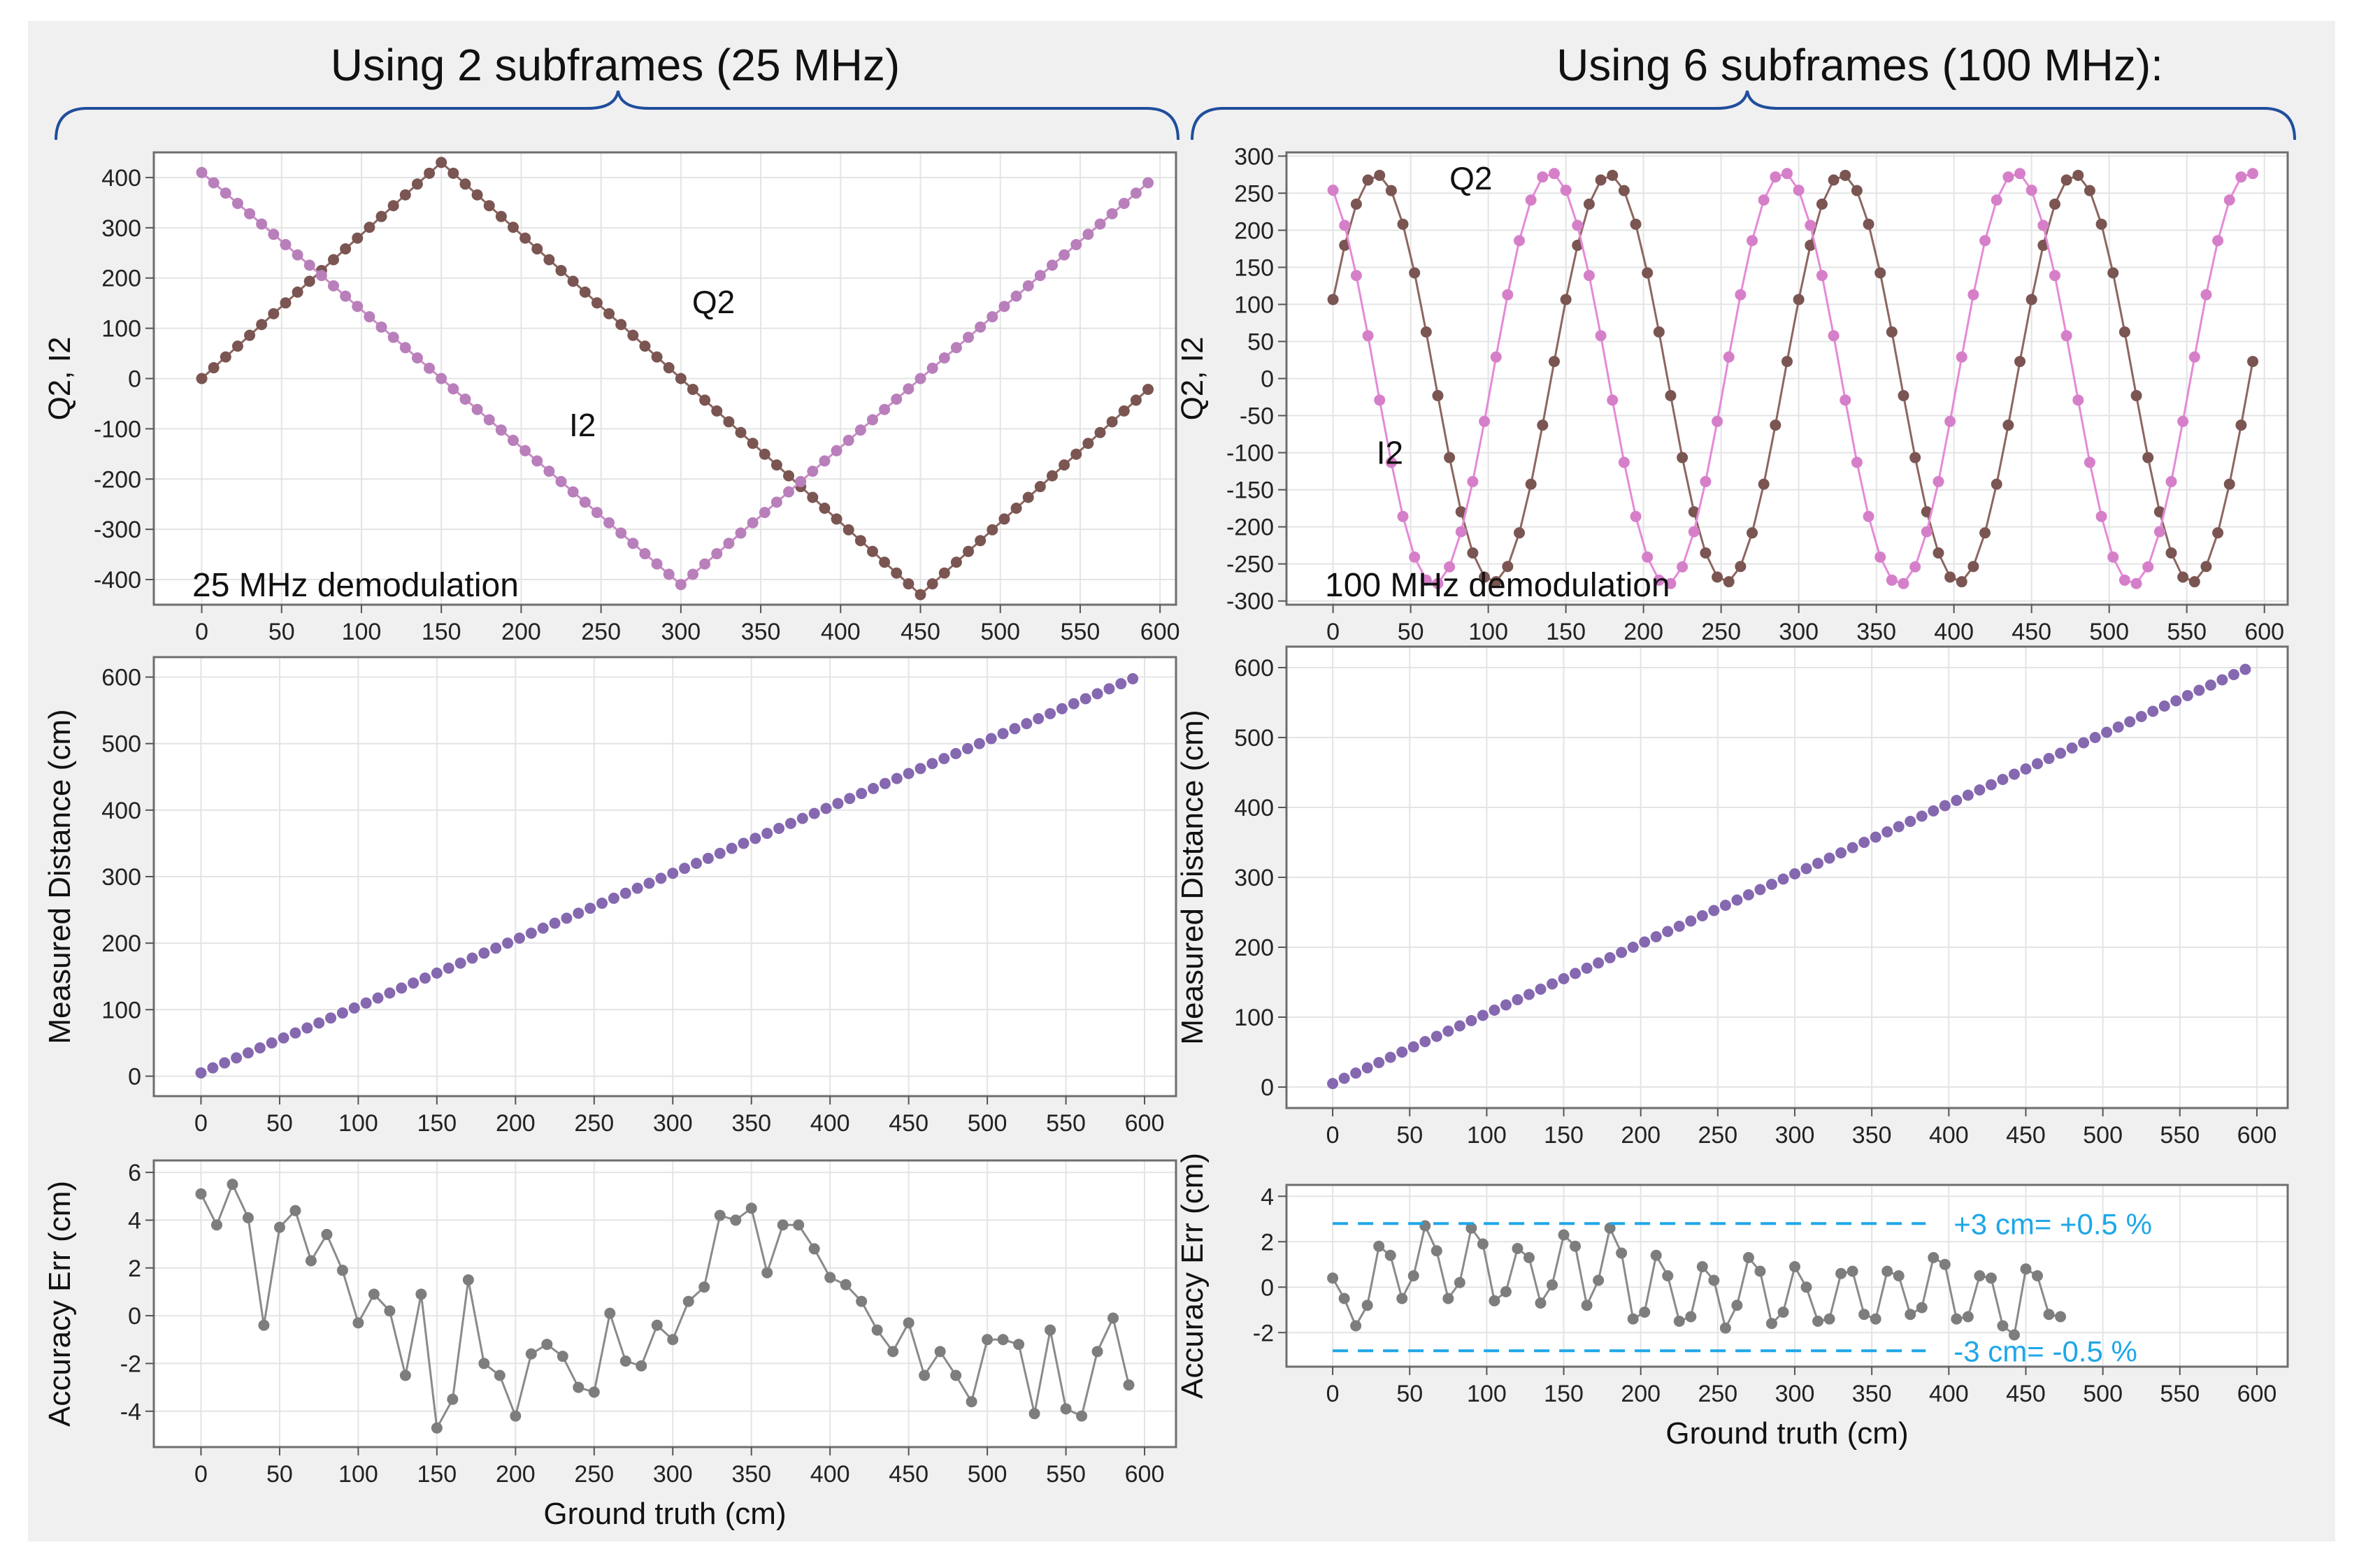 The height and width of the screenshot is (1568, 2359). I want to click on right-error-bound-label-1: -3 cm= -0.5 %, so click(2045, 1351).